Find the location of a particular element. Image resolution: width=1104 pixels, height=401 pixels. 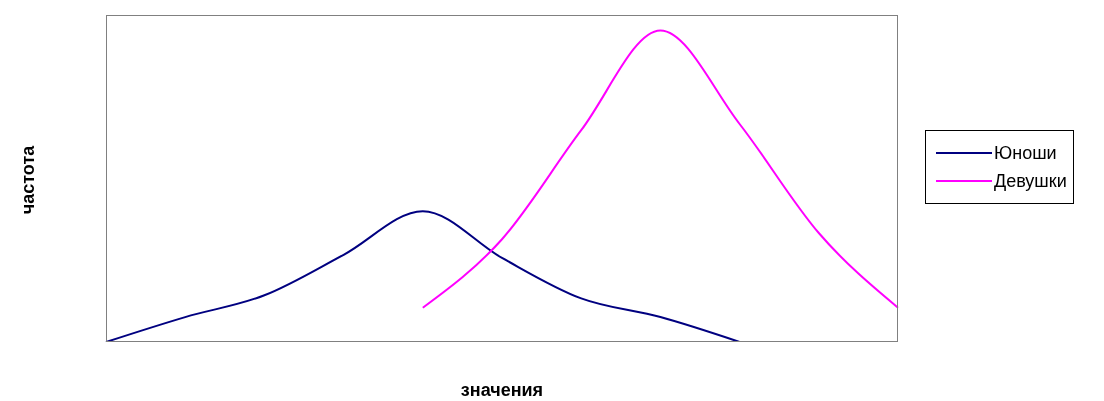

legend-label: Юноши is located at coordinates (1025, 153).